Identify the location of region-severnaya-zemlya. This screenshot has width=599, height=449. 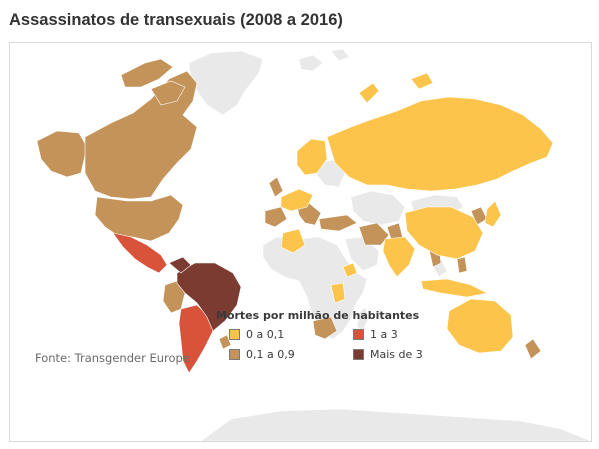
(422, 81).